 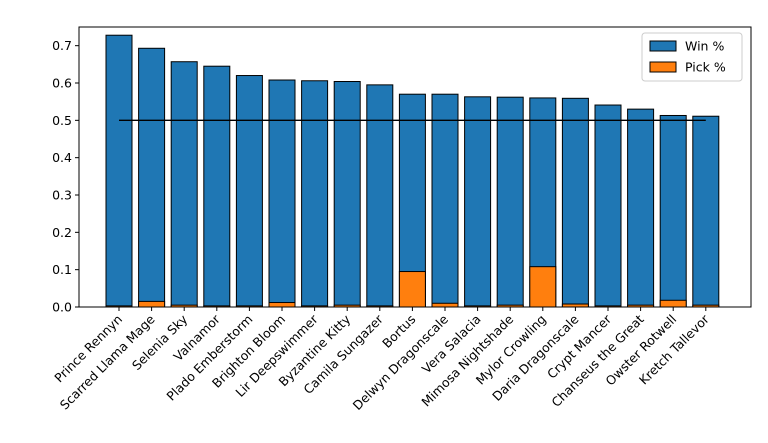 What do you see at coordinates (663, 67) in the screenshot?
I see `legend-swatch-pick` at bounding box center [663, 67].